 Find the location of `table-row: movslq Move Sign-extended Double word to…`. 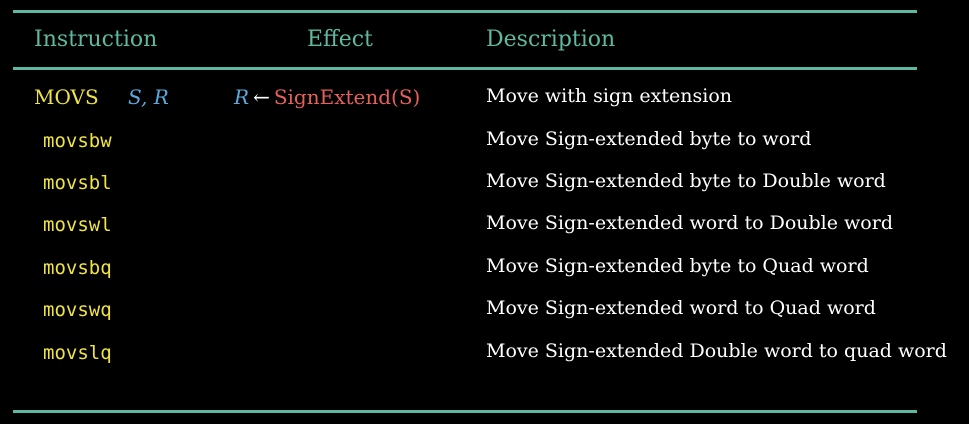

table-row: movslq Move Sign-extended Double word to… is located at coordinates (484, 358).